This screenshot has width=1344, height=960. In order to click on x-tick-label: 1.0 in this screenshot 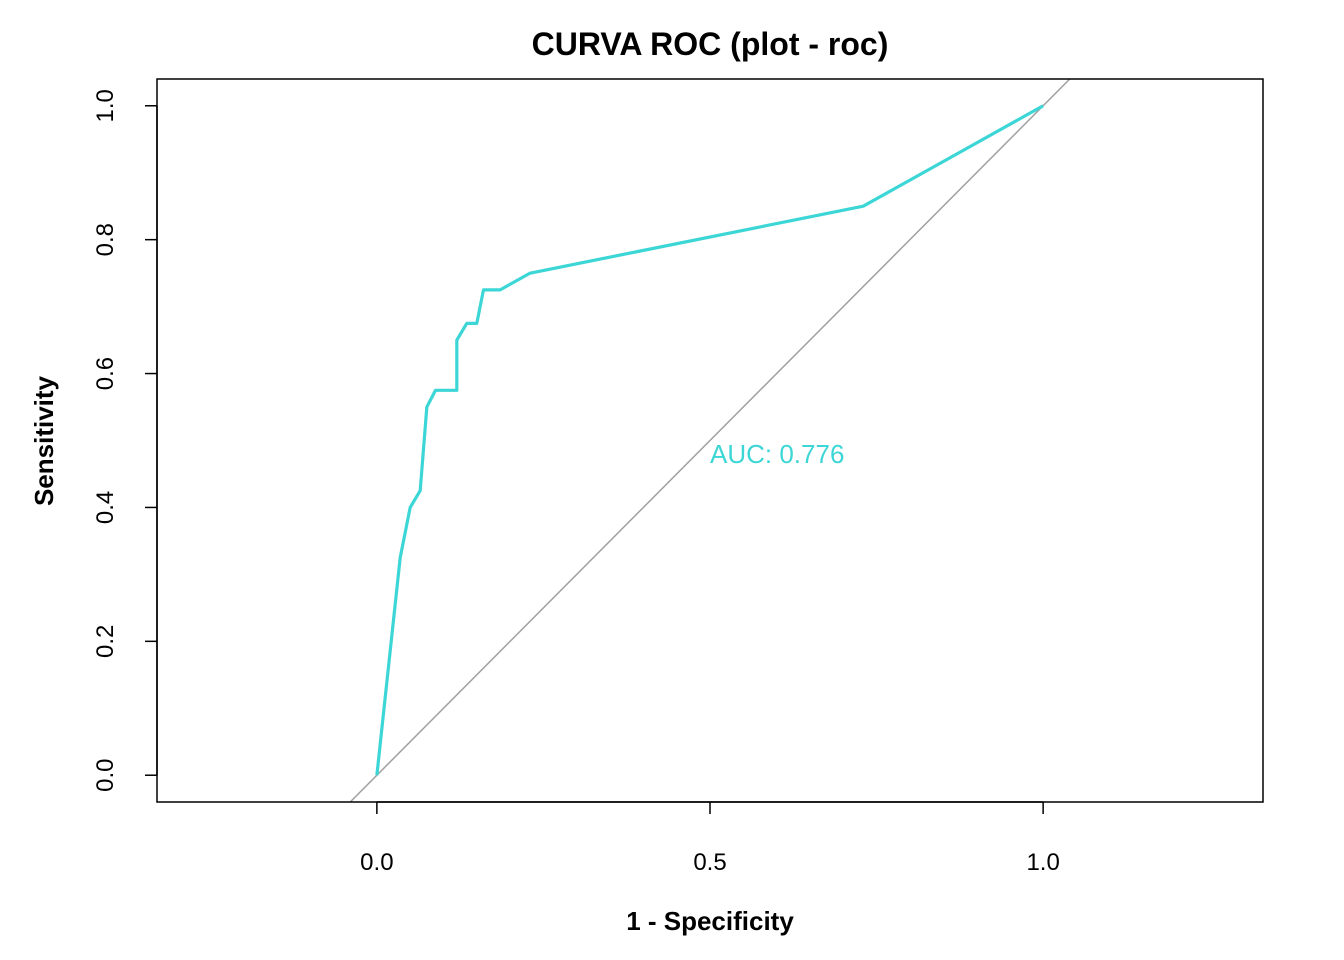, I will do `click(1042, 862)`.